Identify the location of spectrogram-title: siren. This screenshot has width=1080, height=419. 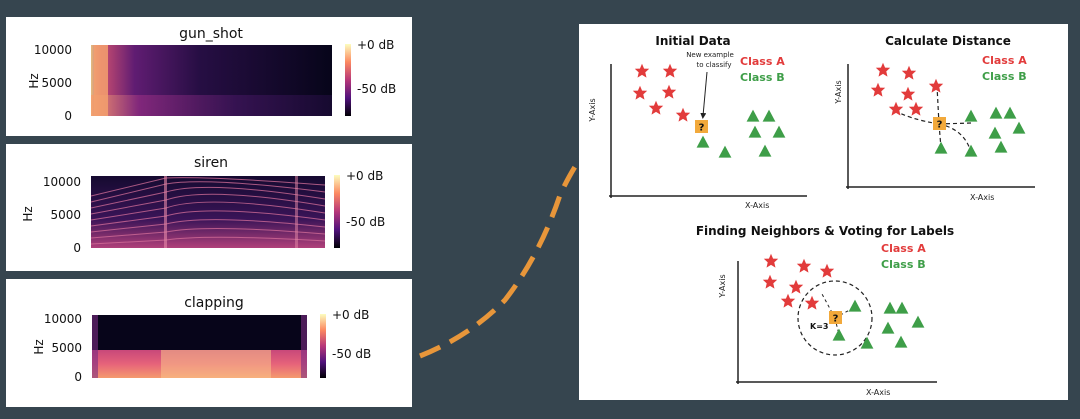
(211, 163).